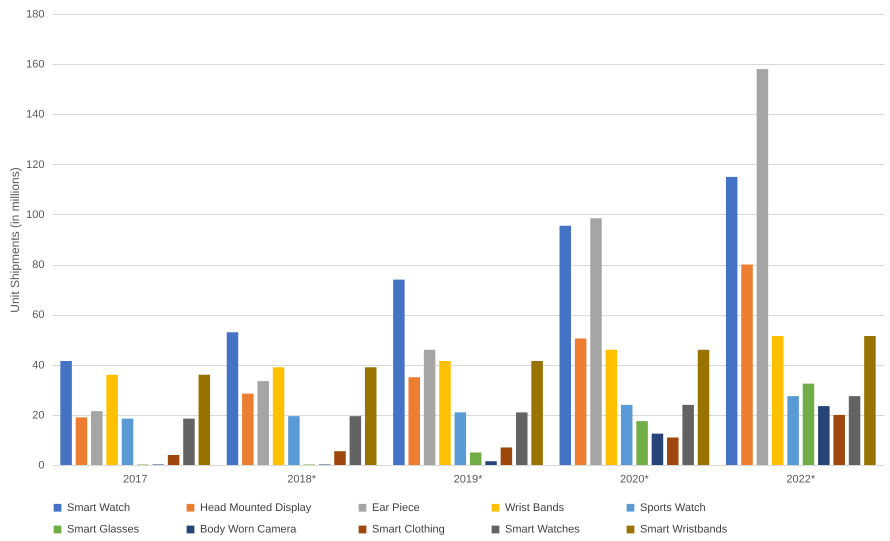  Describe the element at coordinates (535, 508) in the screenshot. I see `legend-label: Wrist Bands` at that location.